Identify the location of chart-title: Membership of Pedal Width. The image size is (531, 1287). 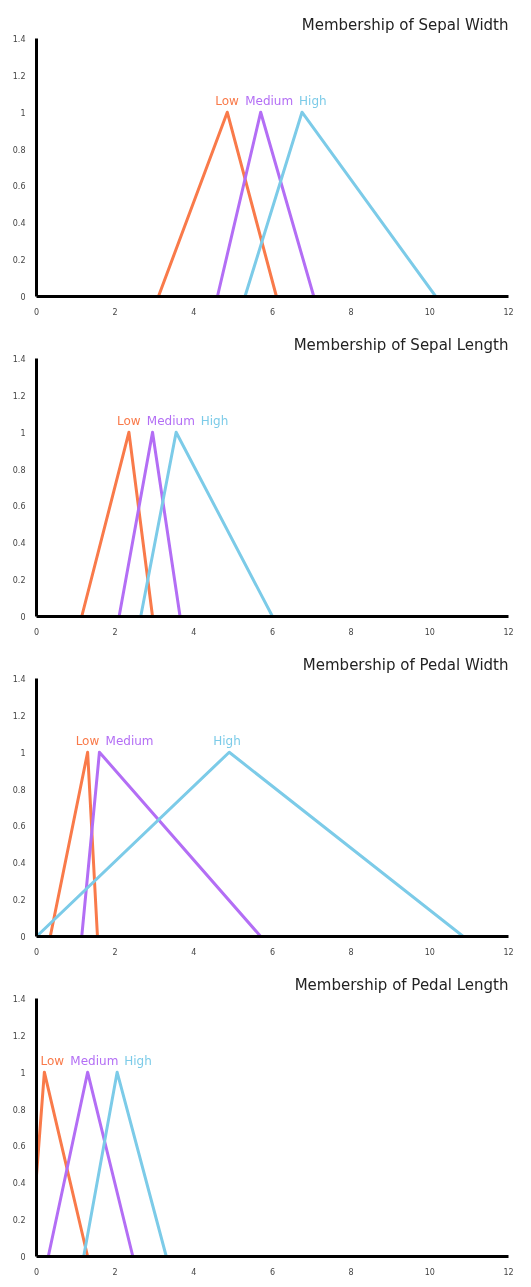
(405, 664).